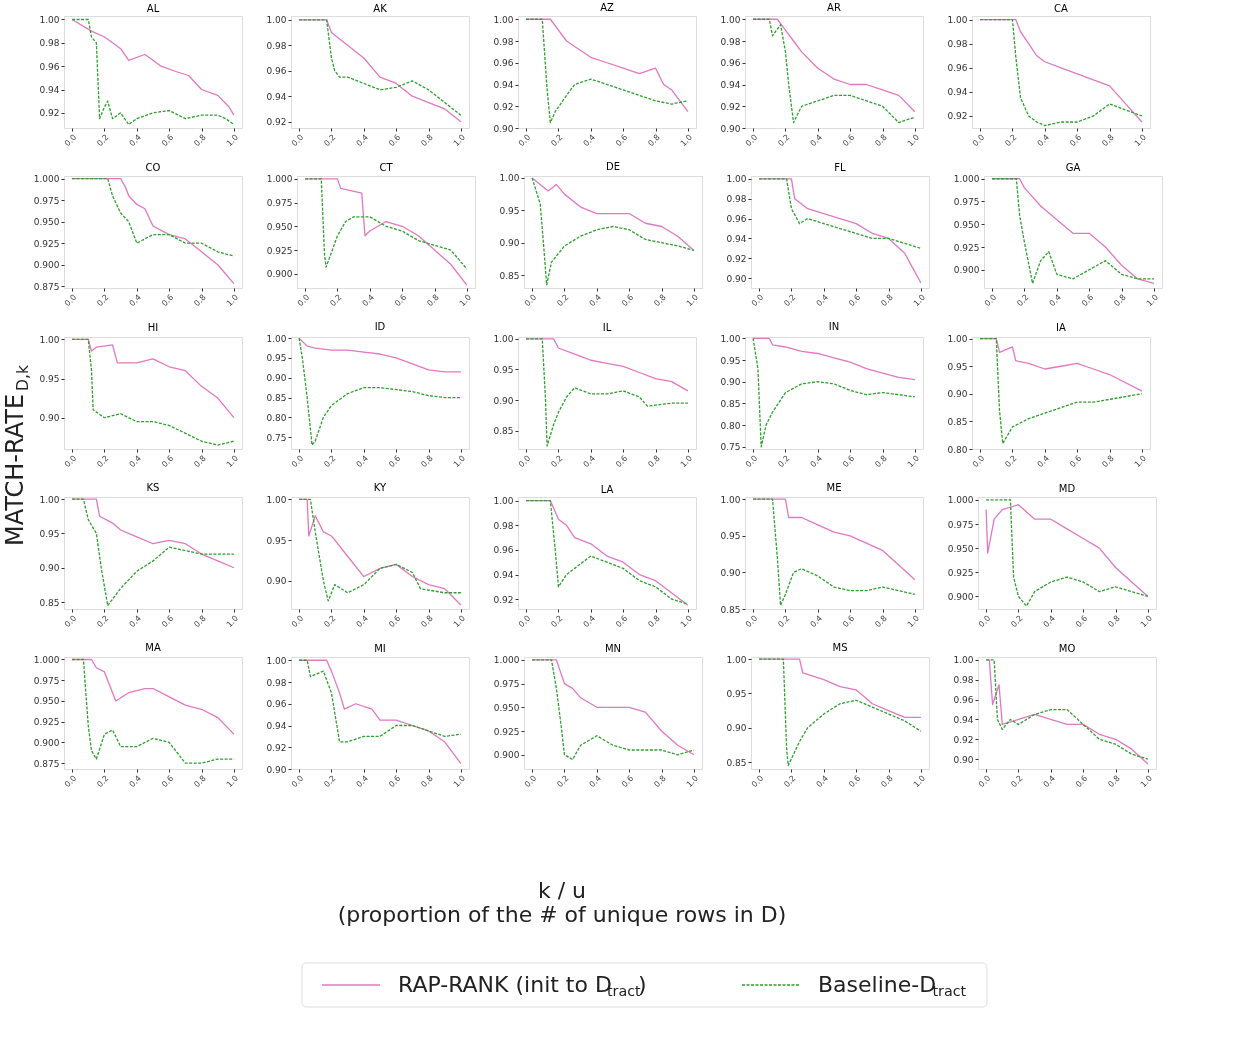  I want to click on x-axis-title: k / u (proportion of the # of unique rows in D), so click(562, 902).